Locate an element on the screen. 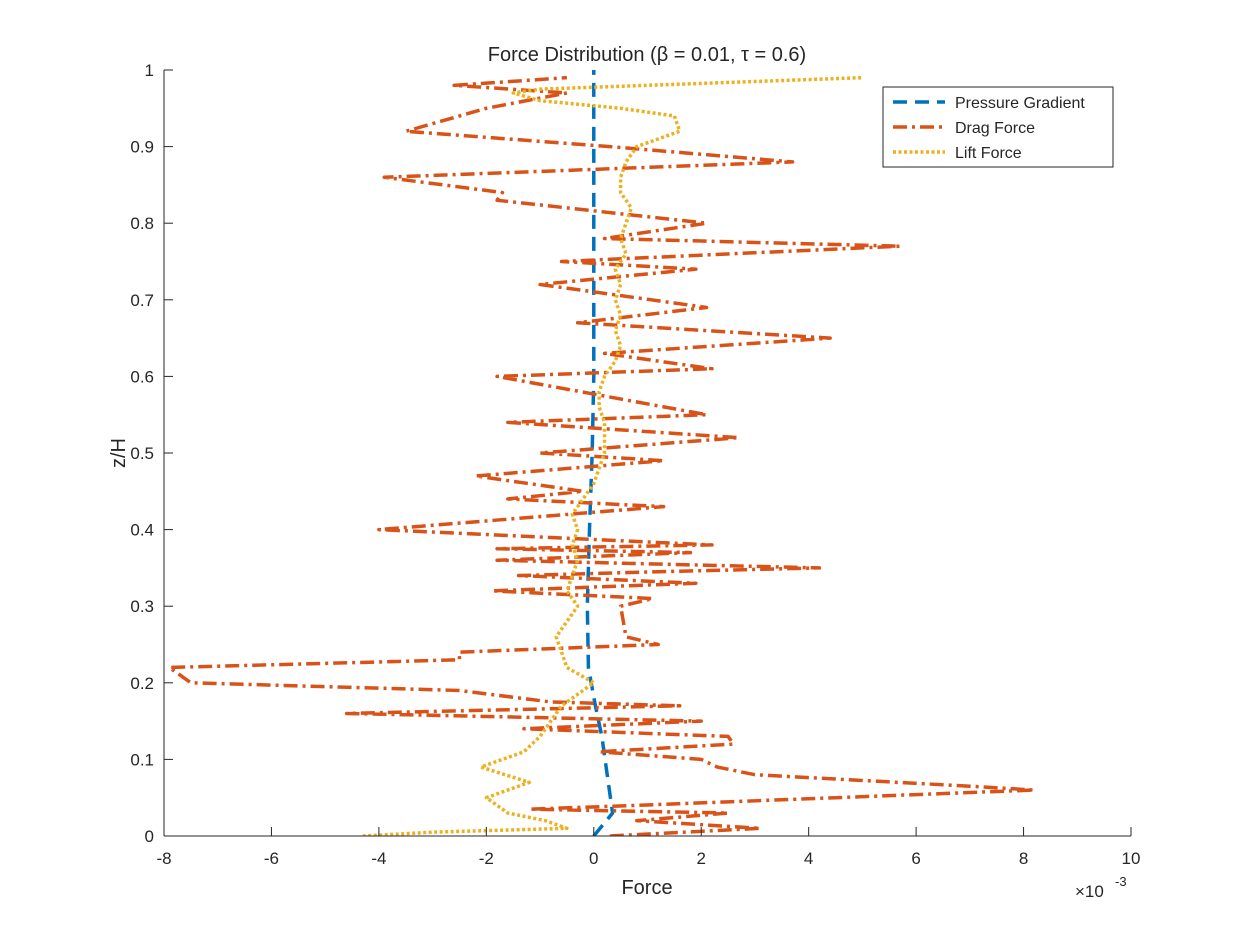 The width and height of the screenshot is (1250, 938). x-tick-label: 6 is located at coordinates (915, 858).